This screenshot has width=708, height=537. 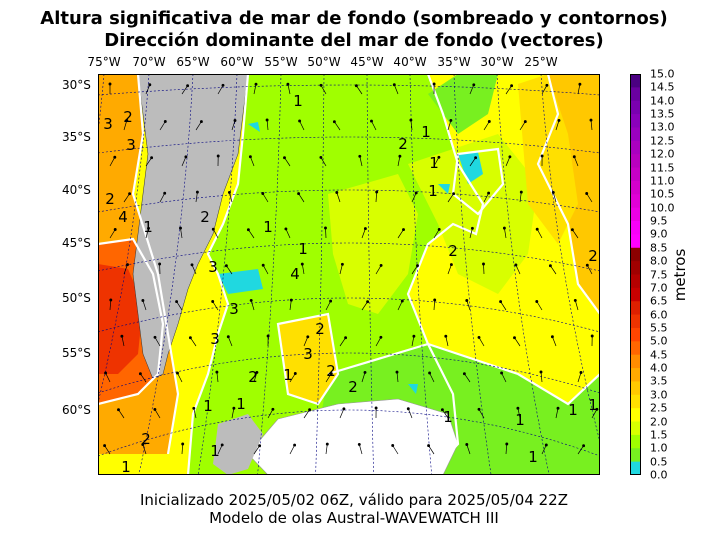 What do you see at coordinates (659, 234) in the screenshot?
I see `colorbar-tick-label: 9.0` at bounding box center [659, 234].